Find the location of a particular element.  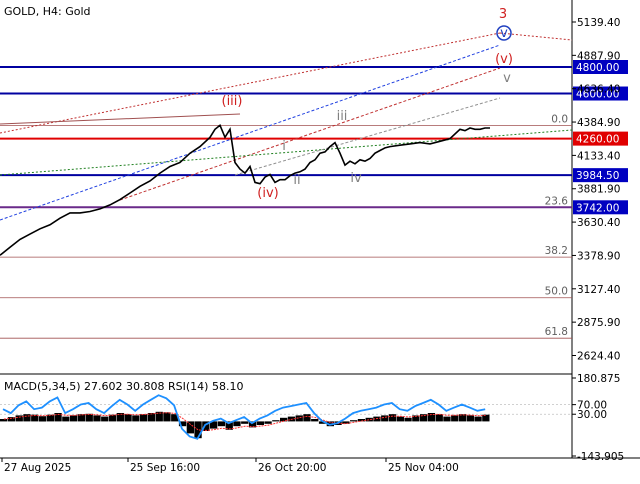

time-tick-label: 26 Oct 20:00 is located at coordinates (292, 468).